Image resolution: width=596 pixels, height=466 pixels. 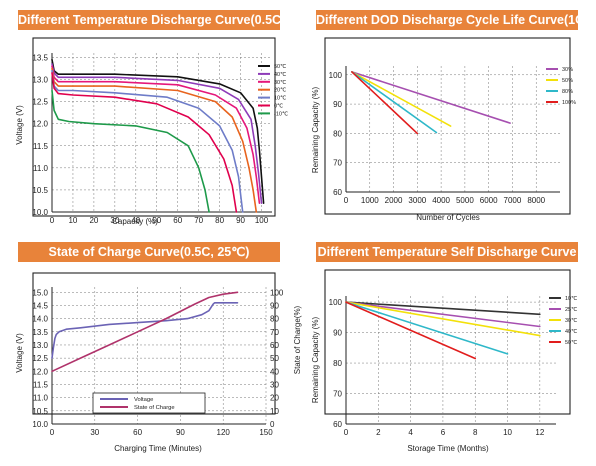 What do you see at coordinates (441, 200) in the screenshot?
I see `x-tick-label: 4000` at bounding box center [441, 200].